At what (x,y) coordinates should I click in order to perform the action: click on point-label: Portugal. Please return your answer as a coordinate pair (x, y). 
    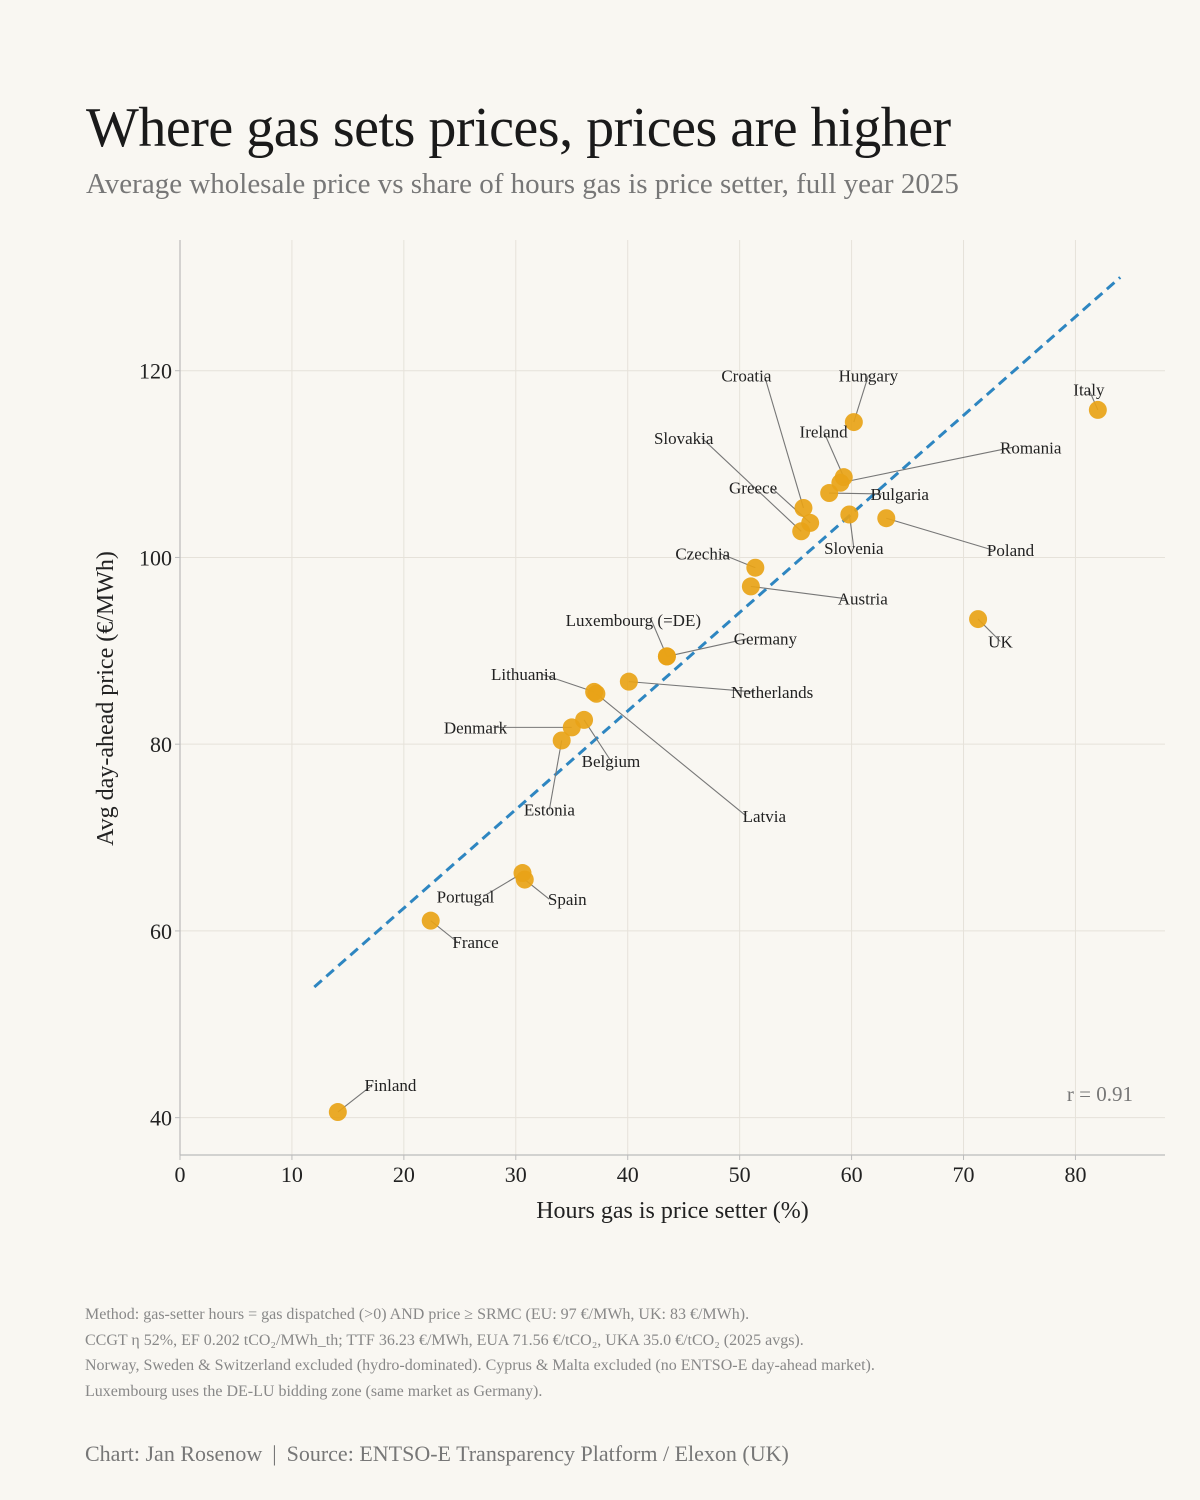
    Looking at the image, I should click on (466, 896).